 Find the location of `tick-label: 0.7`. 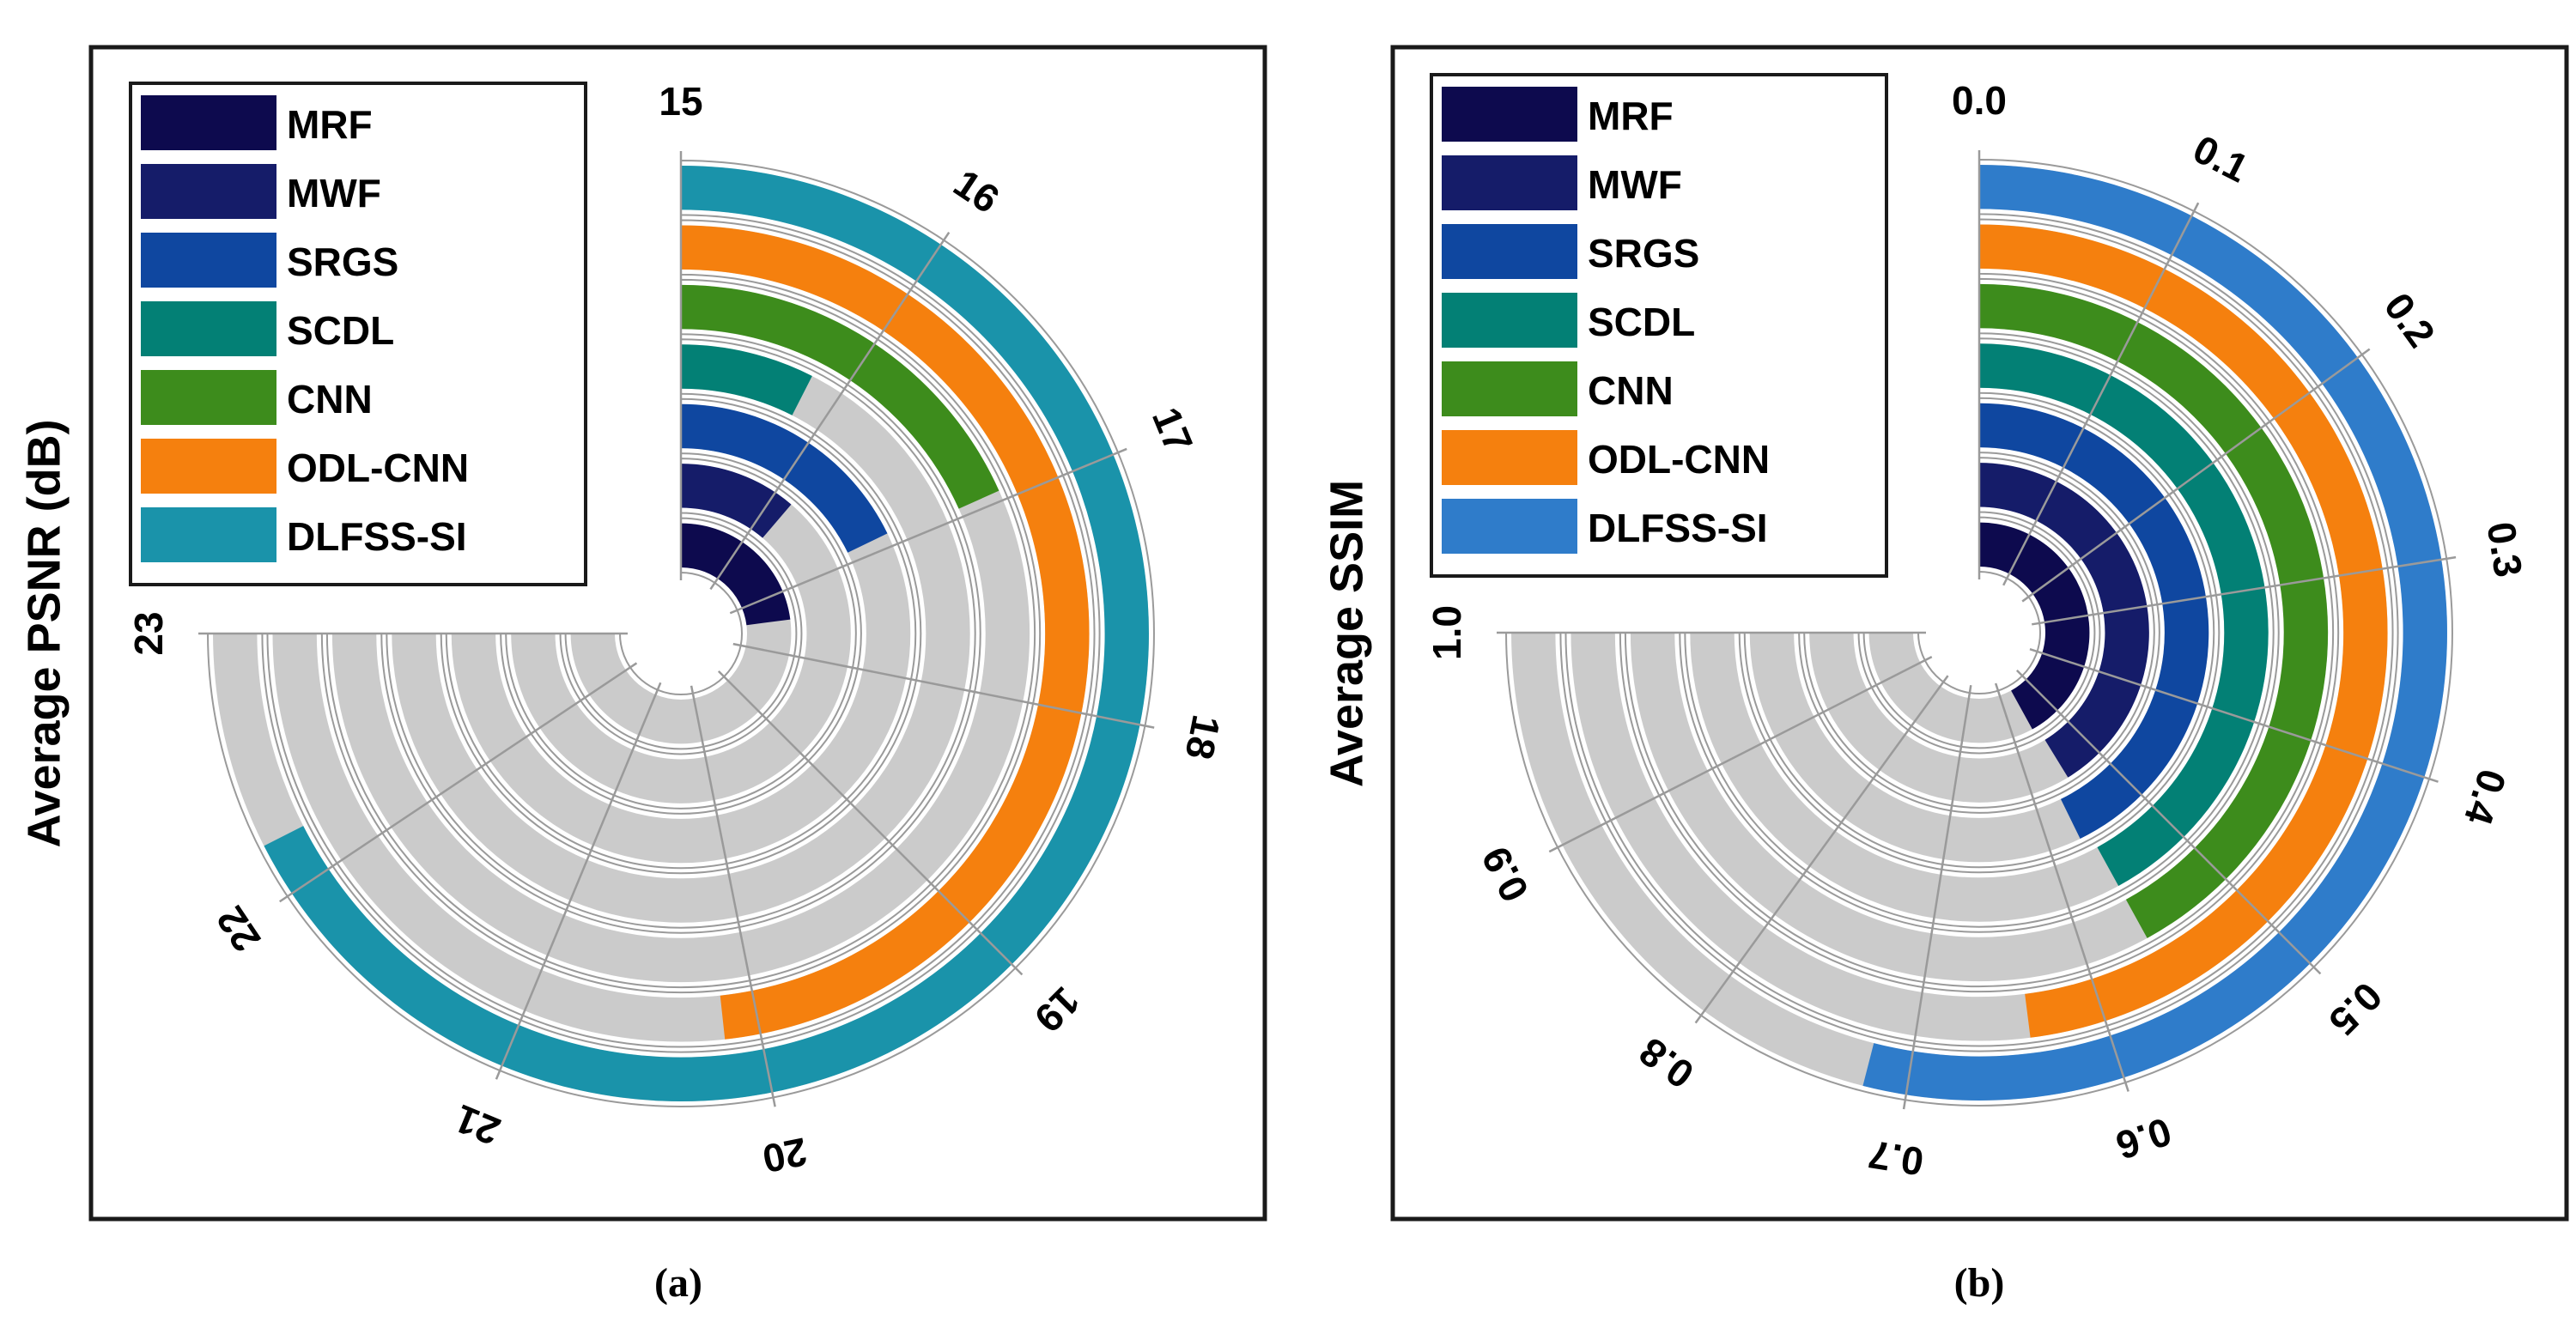

tick-label: 0.7 is located at coordinates (1895, 1158).